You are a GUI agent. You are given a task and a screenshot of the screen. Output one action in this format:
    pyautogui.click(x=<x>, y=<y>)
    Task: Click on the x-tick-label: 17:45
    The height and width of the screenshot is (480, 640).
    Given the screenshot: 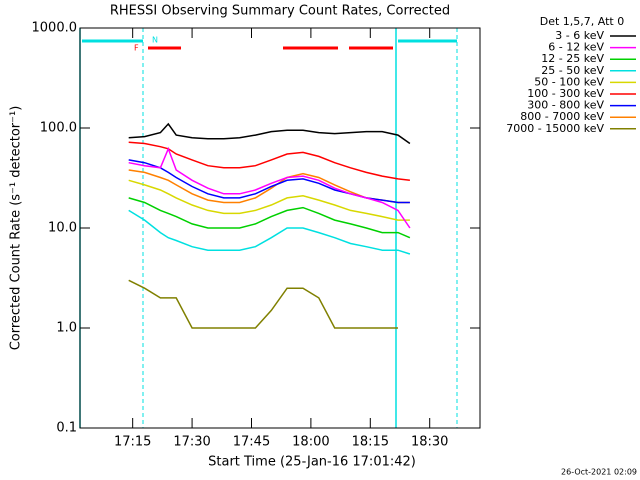 What is the action you would take?
    pyautogui.click(x=251, y=442)
    